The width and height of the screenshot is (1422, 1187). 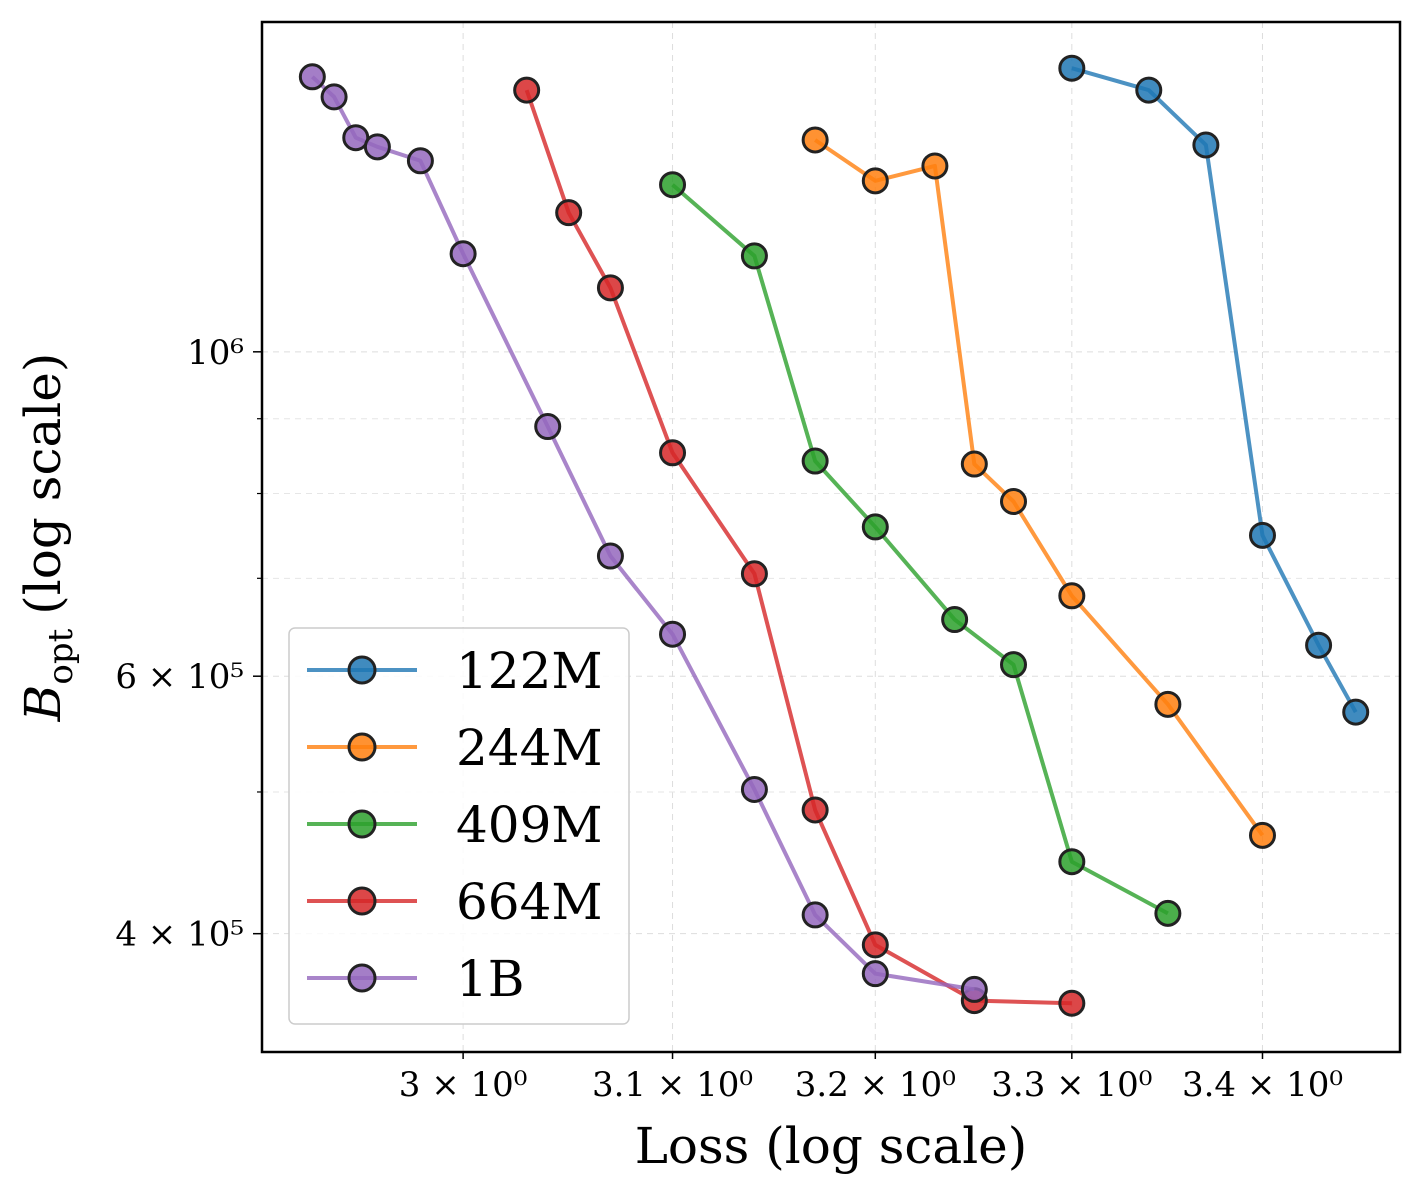 What do you see at coordinates (529, 902) in the screenshot?
I see `legend-label: 664M` at bounding box center [529, 902].